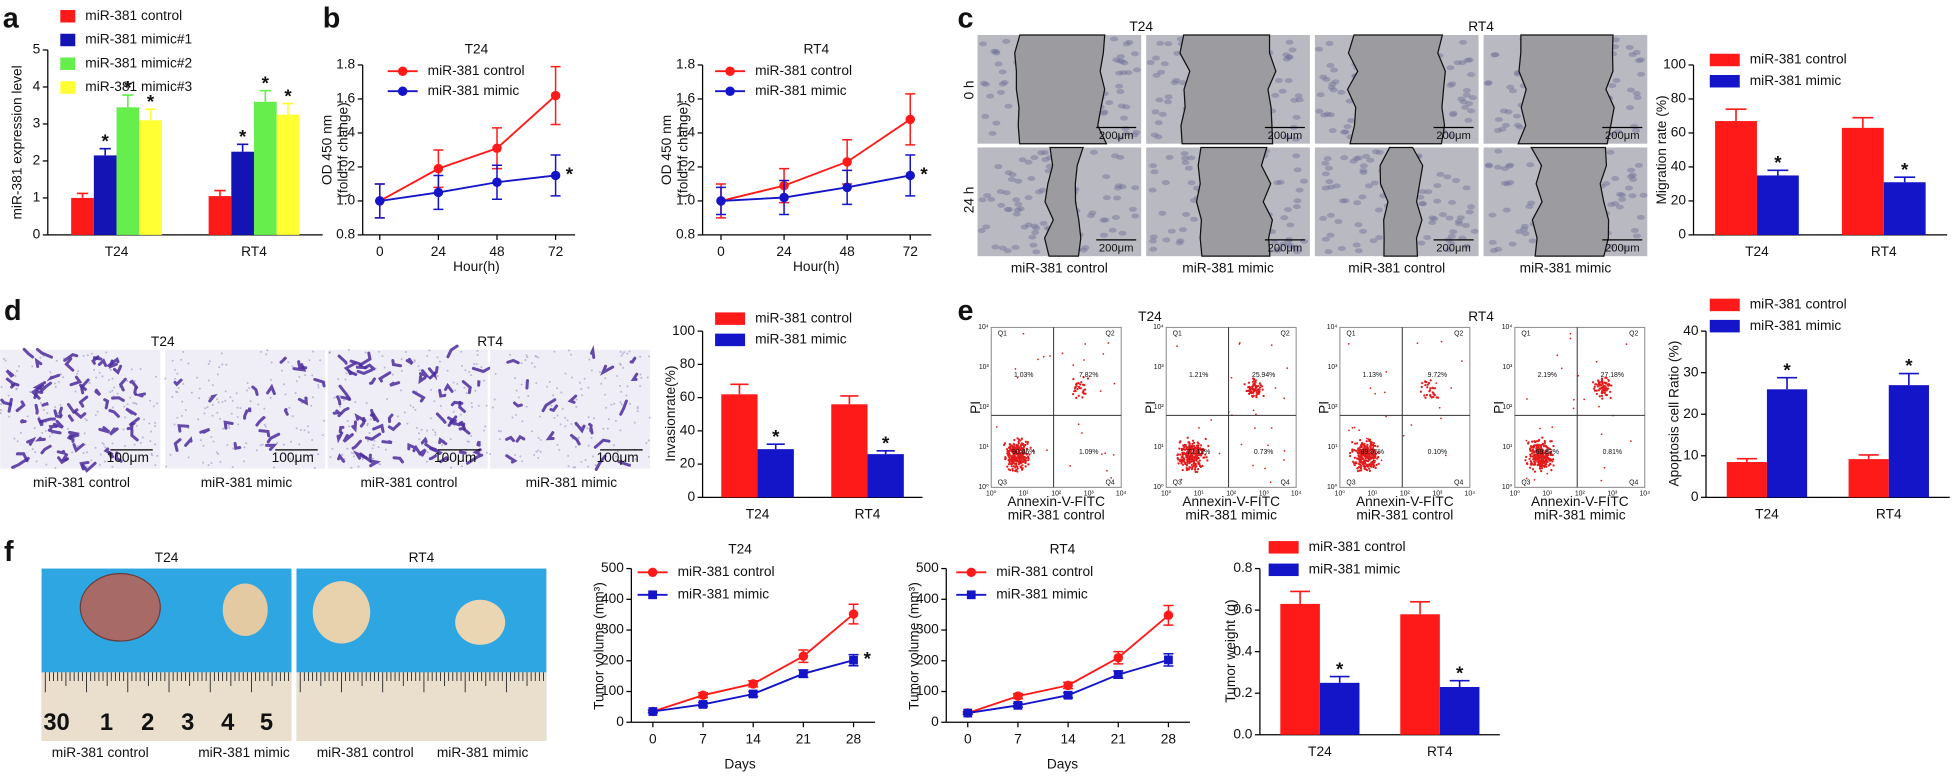 The height and width of the screenshot is (776, 1960). I want to click on tumor, so click(245, 610).